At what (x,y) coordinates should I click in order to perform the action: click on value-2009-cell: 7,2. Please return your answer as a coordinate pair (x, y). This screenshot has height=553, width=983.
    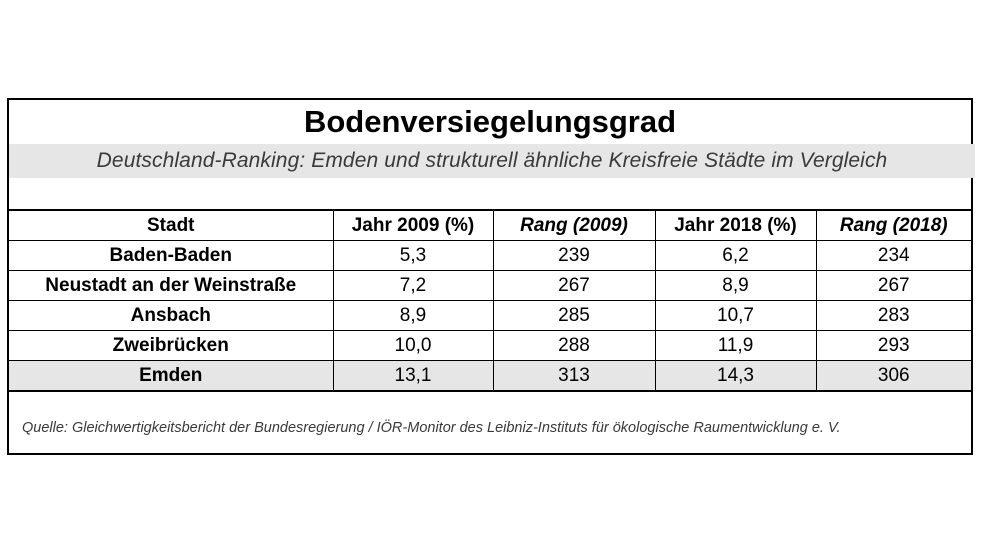
    Looking at the image, I should click on (412, 285).